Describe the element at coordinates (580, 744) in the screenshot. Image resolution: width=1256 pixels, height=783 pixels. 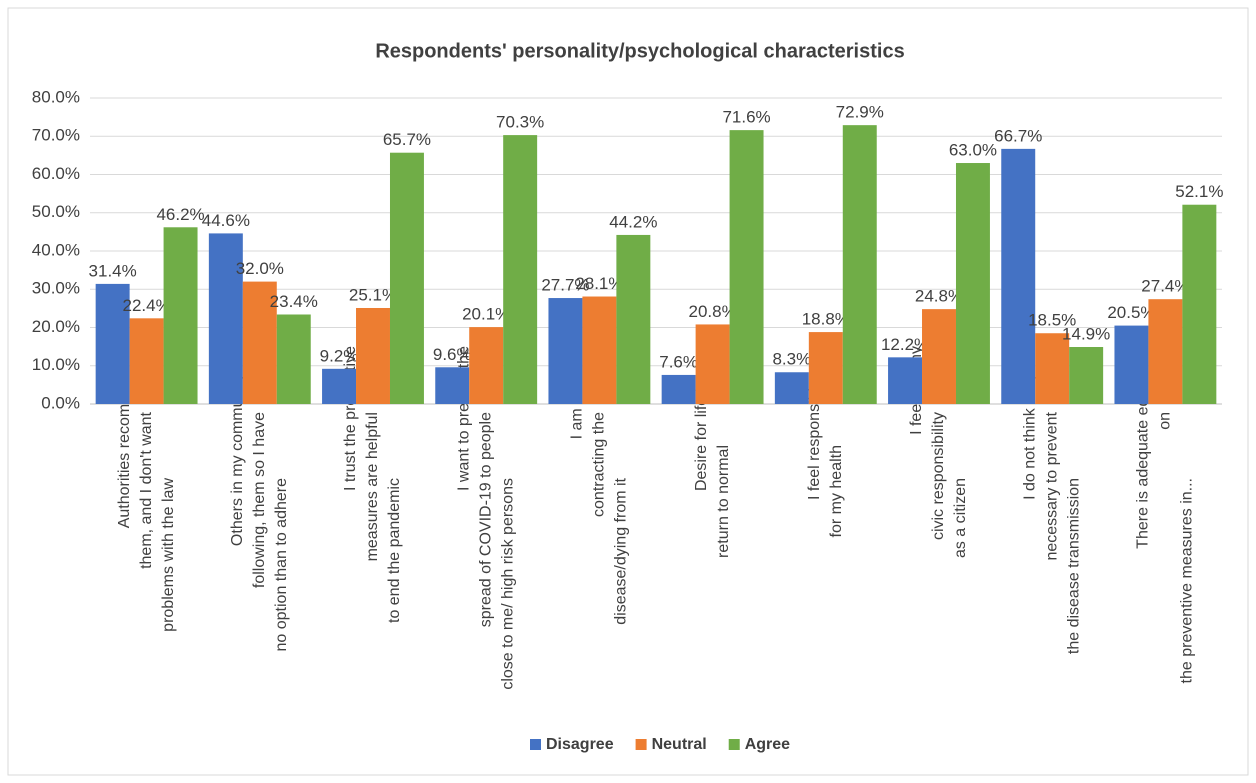
I see `legend-label: Disagree` at that location.